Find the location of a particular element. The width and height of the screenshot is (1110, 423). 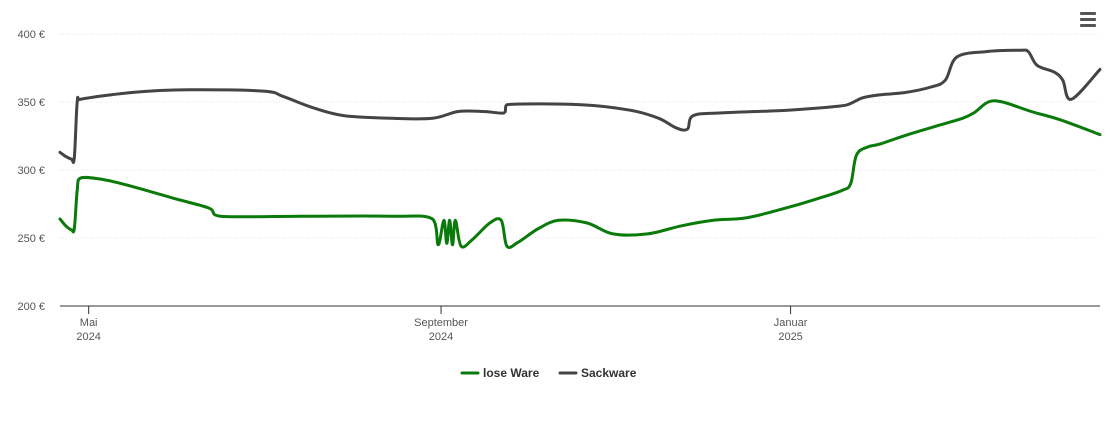

x-tick-label: September is located at coordinates (441, 323).